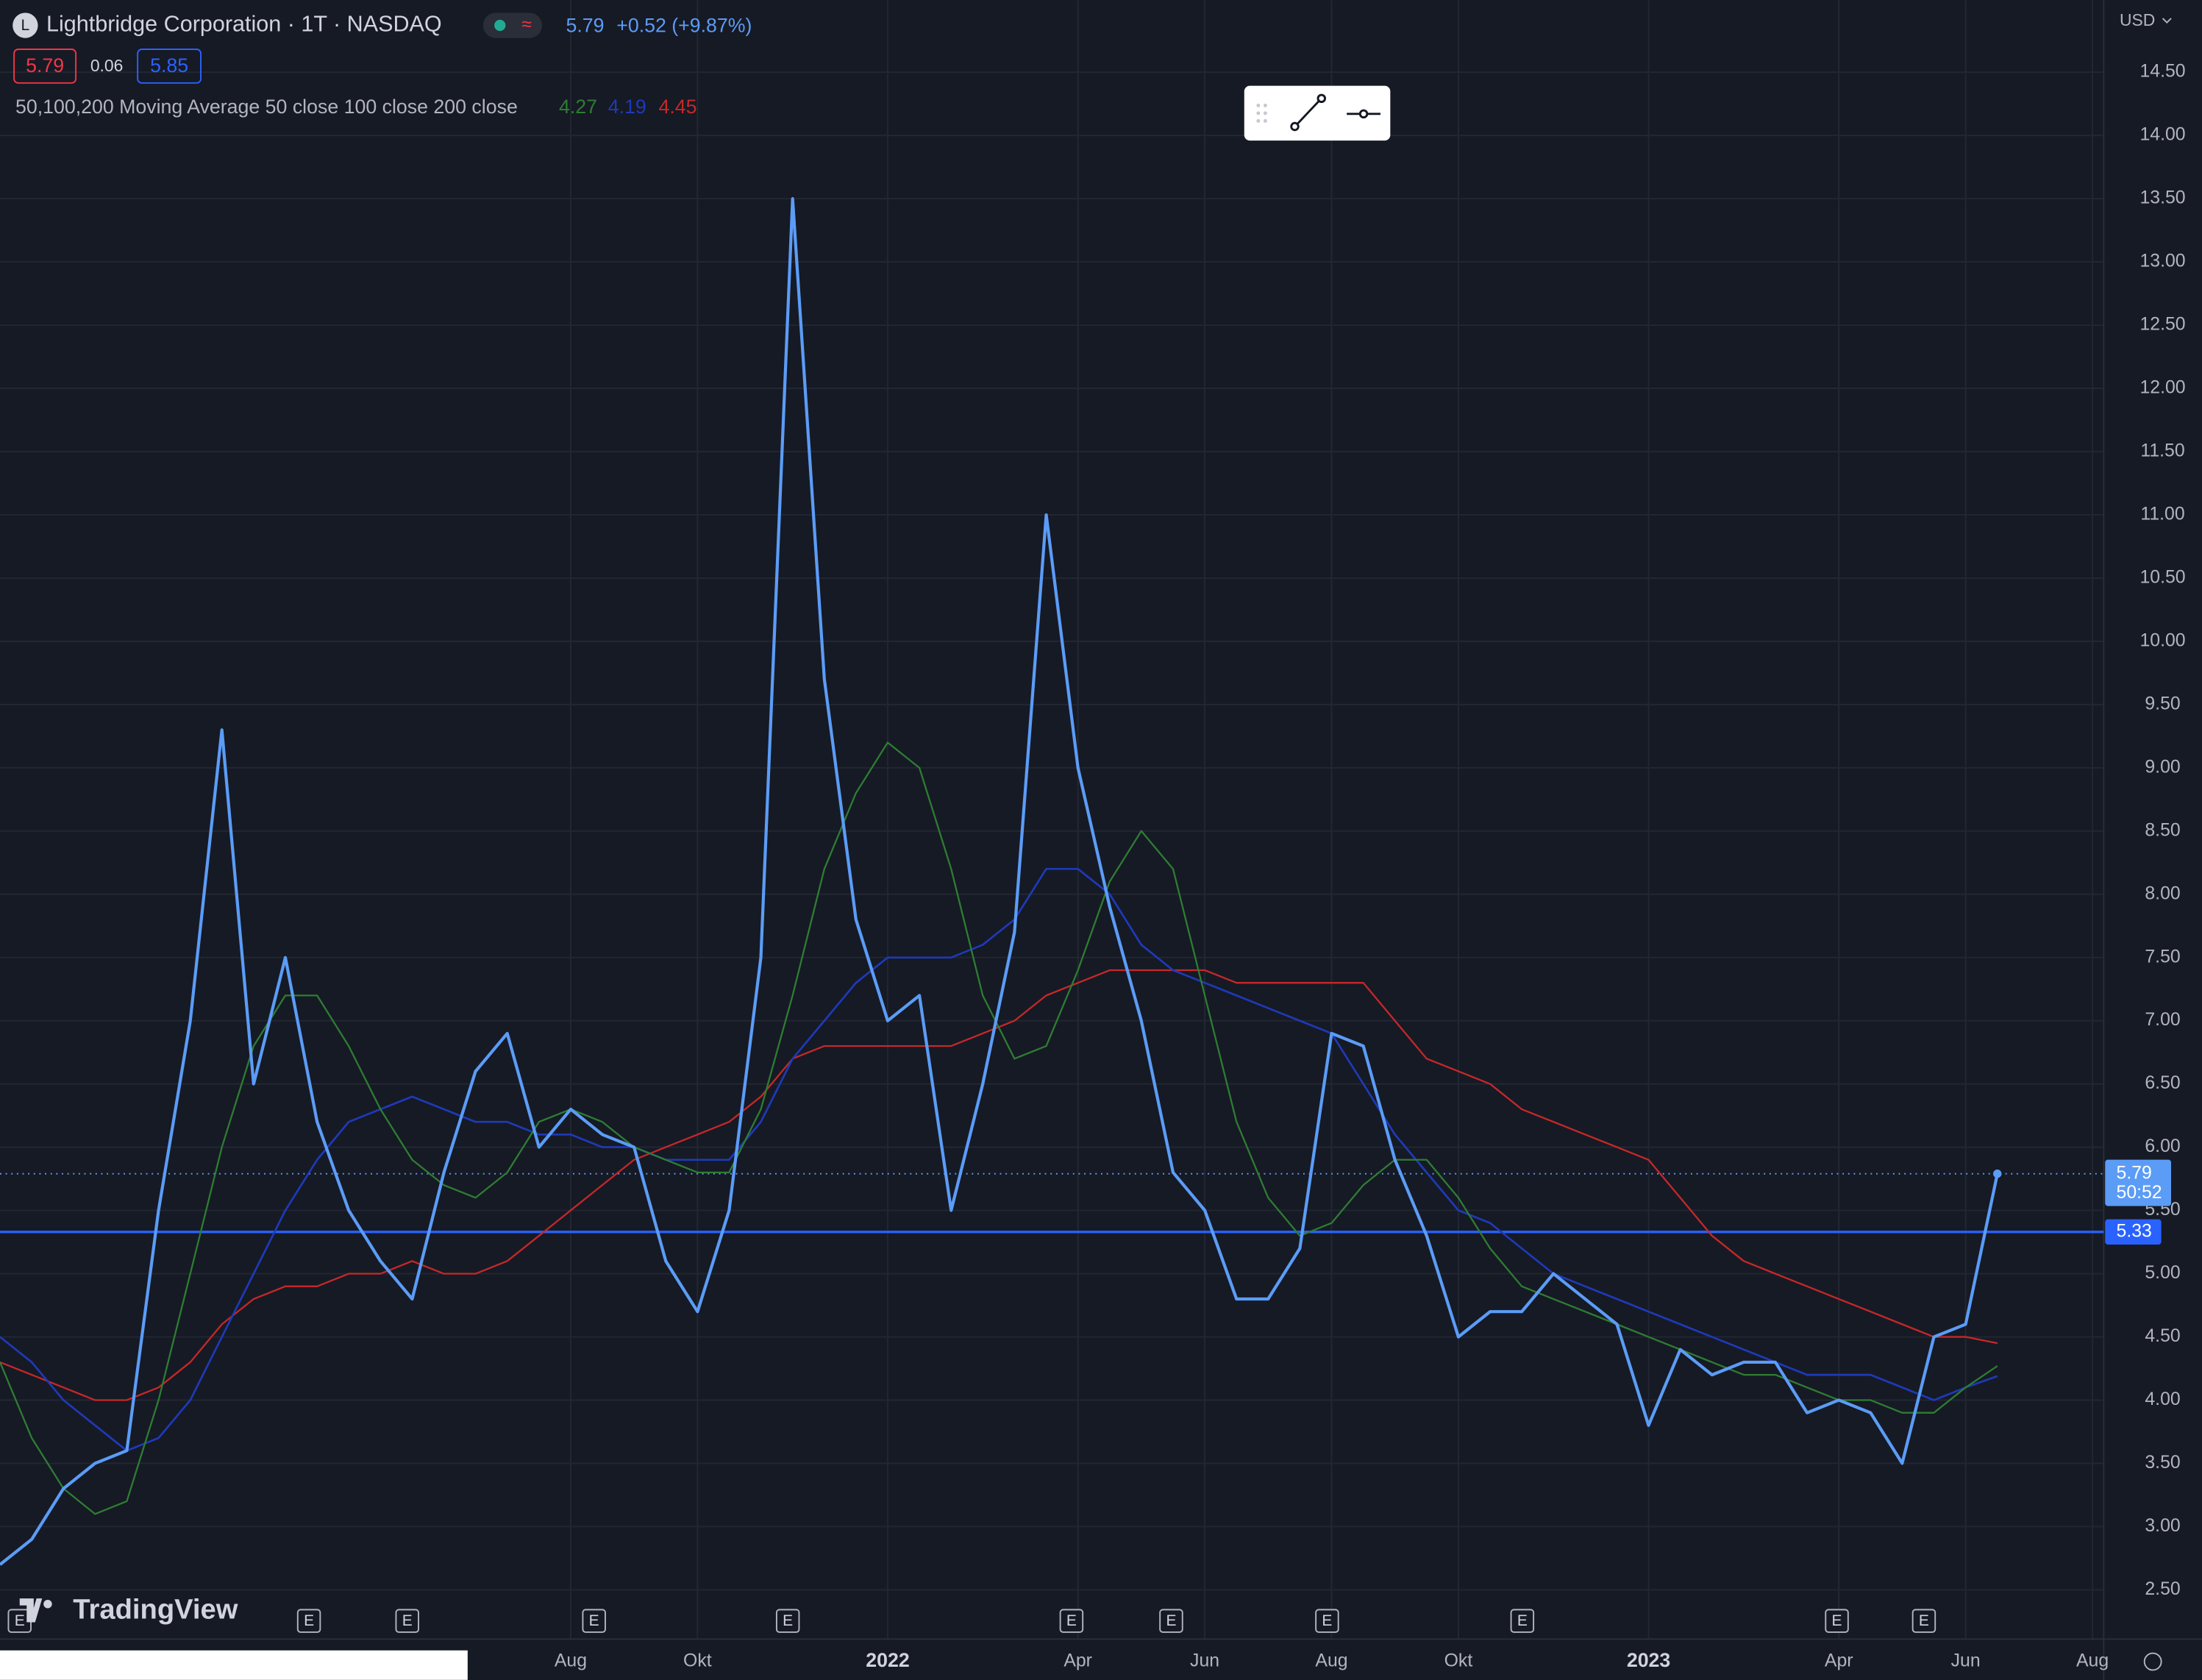  Describe the element at coordinates (1261, 113) in the screenshot. I see `toolbar-grip` at that location.